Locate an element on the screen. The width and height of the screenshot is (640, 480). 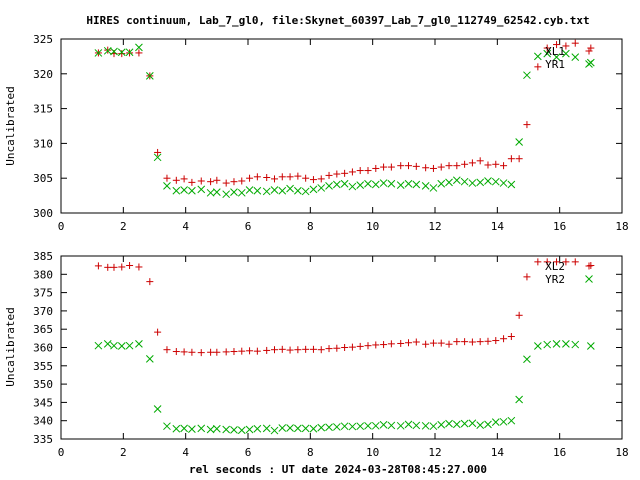
y-tick-label: 360 is located at coordinates (43, 348).